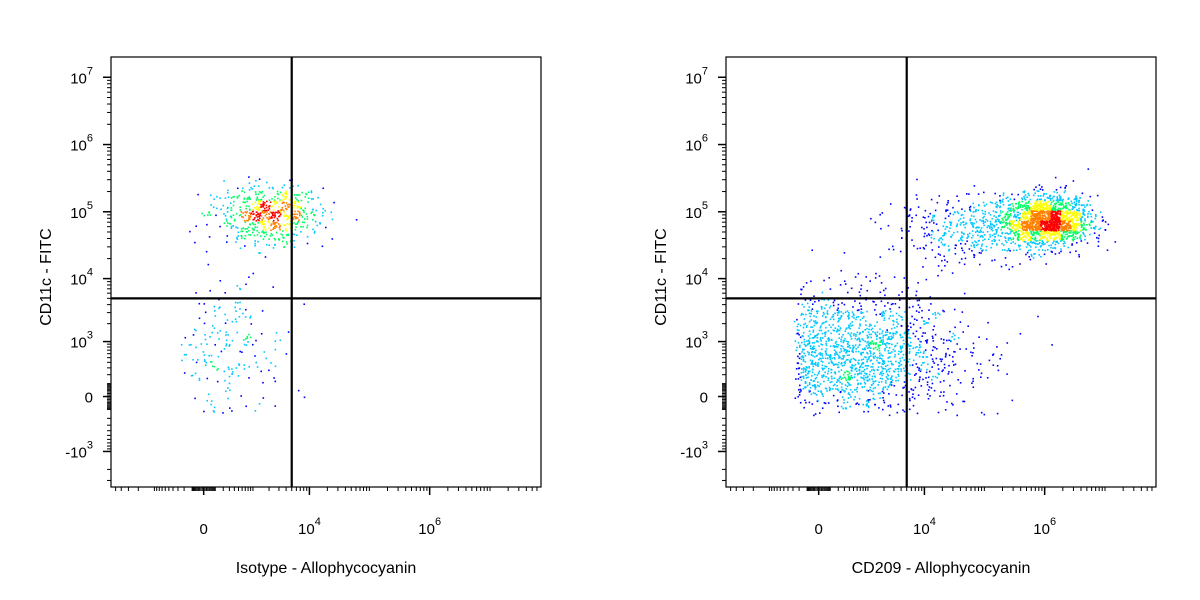 The image size is (1200, 600). What do you see at coordinates (696, 211) in the screenshot?
I see `y-tick-label: 105` at bounding box center [696, 211].